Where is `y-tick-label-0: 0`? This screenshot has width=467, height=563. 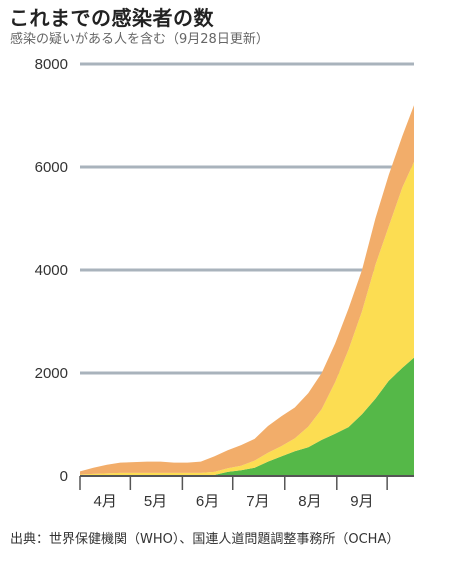
y-tick-label-0: 0 is located at coordinates (64, 476).